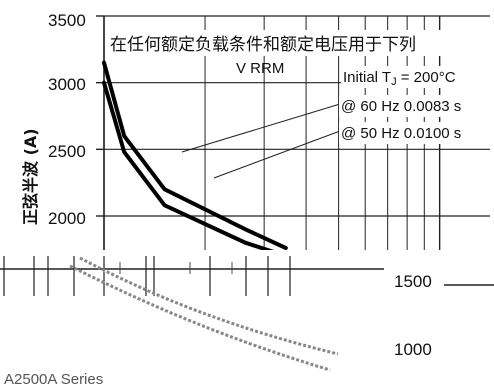 The width and height of the screenshot is (494, 387). What do you see at coordinates (261, 128) in the screenshot?
I see `pointer-line-60hz` at bounding box center [261, 128].